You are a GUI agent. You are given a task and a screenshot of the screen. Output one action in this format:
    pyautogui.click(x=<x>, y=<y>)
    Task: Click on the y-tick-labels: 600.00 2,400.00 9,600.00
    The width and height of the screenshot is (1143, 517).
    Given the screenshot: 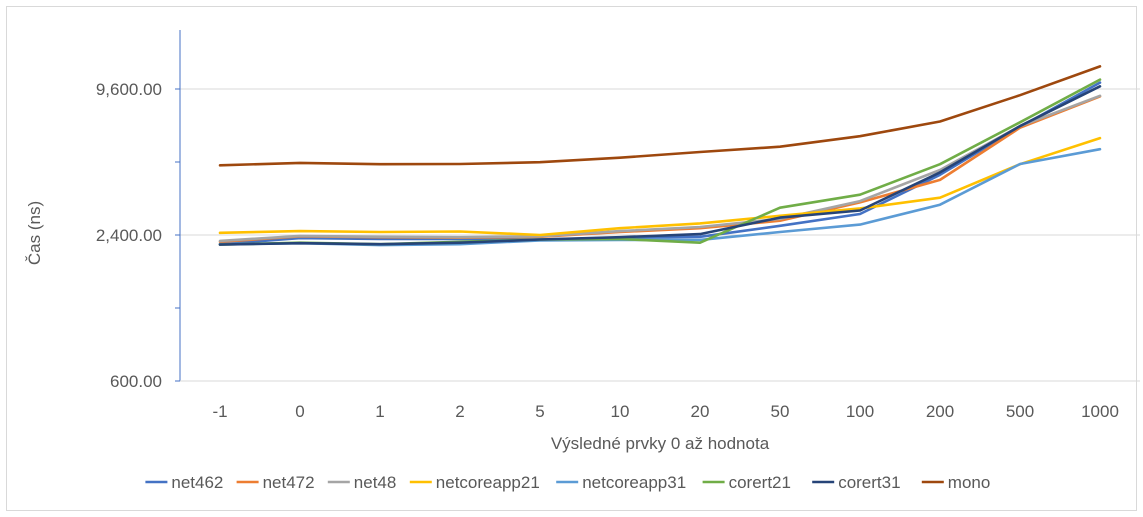 What is the action you would take?
    pyautogui.click(x=129, y=235)
    